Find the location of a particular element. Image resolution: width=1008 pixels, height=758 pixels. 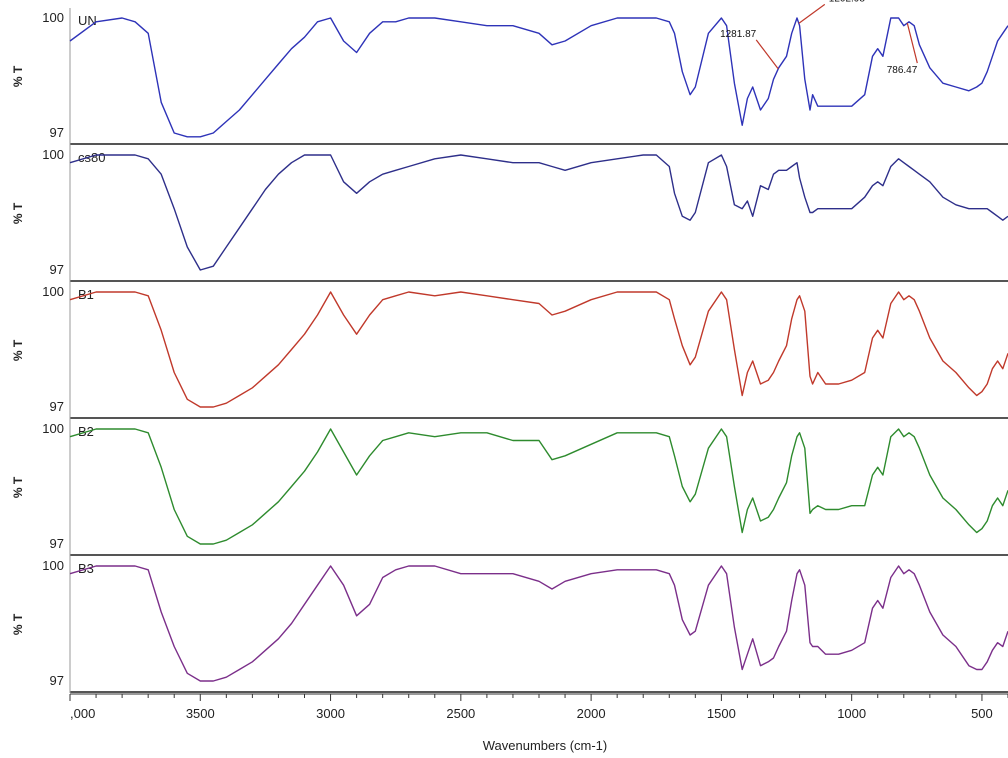

series-line-B3 is located at coordinates (538, 623).